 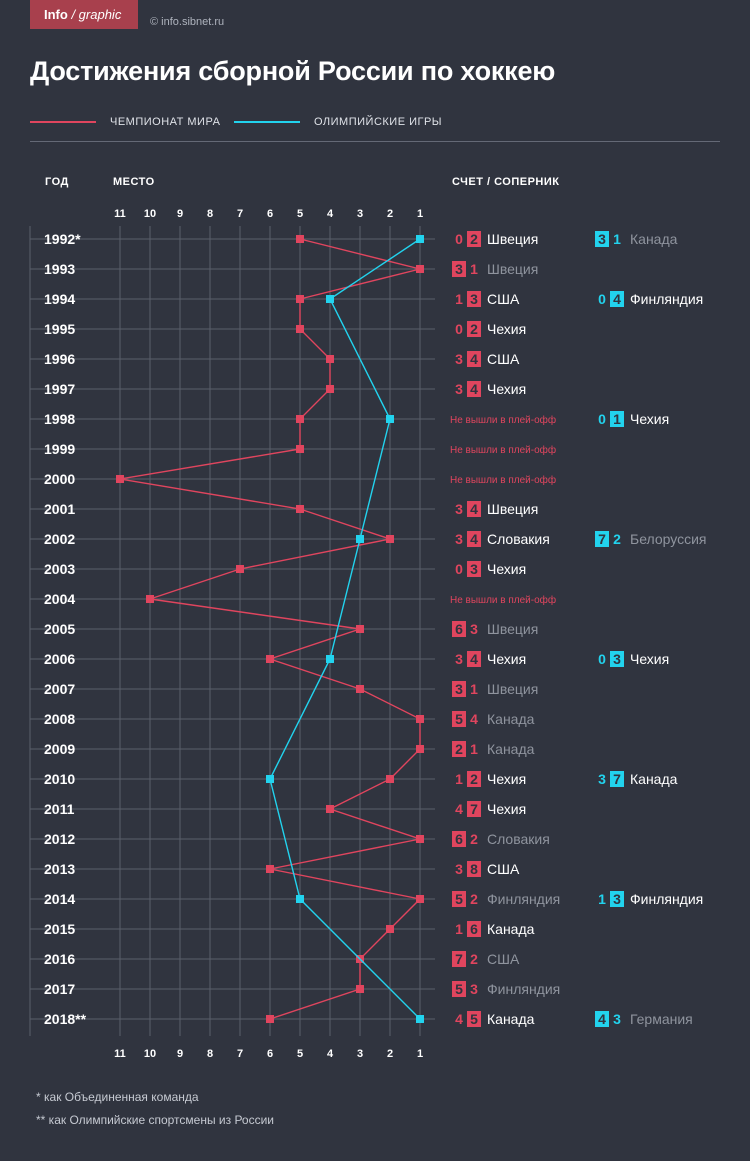 What do you see at coordinates (120, 1054) in the screenshot?
I see `x-tick-label-bottom: 11` at bounding box center [120, 1054].